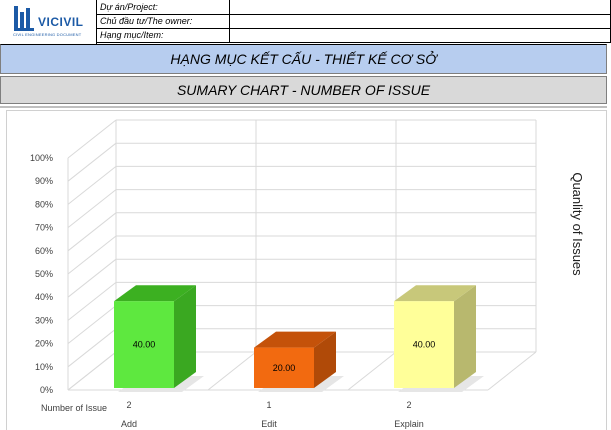 Image resolution: width=611 pixels, height=430 pixels. Describe the element at coordinates (44, 344) in the screenshot. I see `y-tick-label: 20%` at that location.